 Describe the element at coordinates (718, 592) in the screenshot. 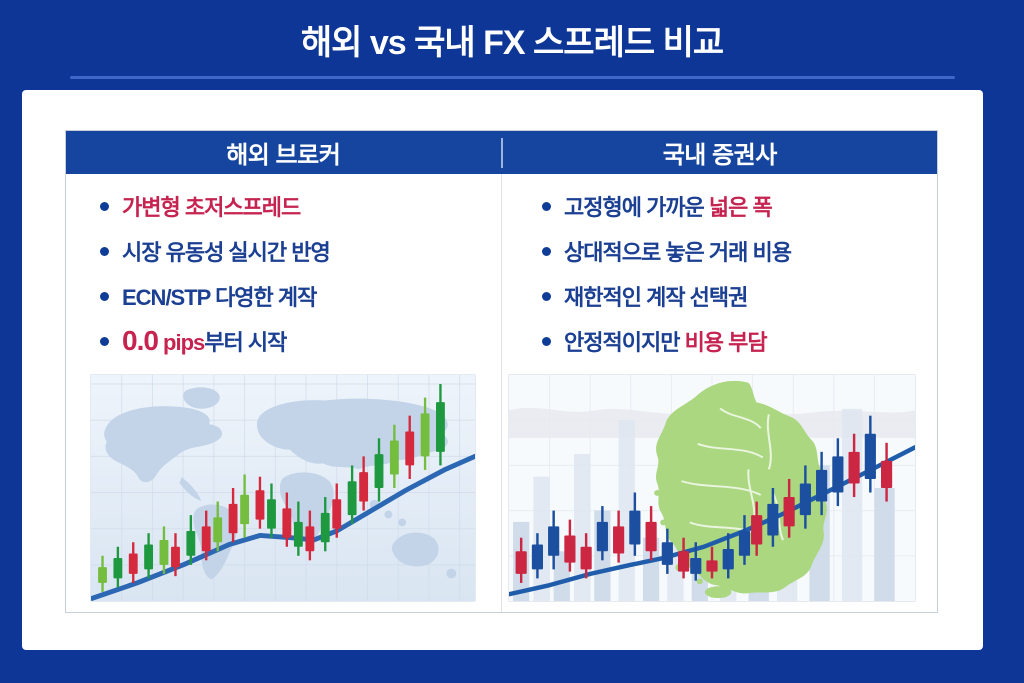

I see `jeju-island` at that location.